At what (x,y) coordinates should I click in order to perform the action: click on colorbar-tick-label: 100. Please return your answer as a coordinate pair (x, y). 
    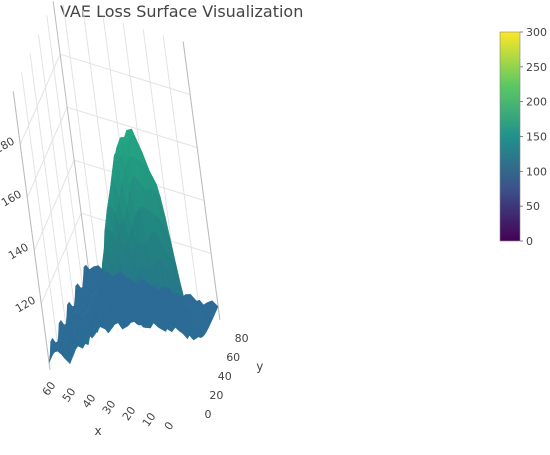
    Looking at the image, I should click on (536, 171).